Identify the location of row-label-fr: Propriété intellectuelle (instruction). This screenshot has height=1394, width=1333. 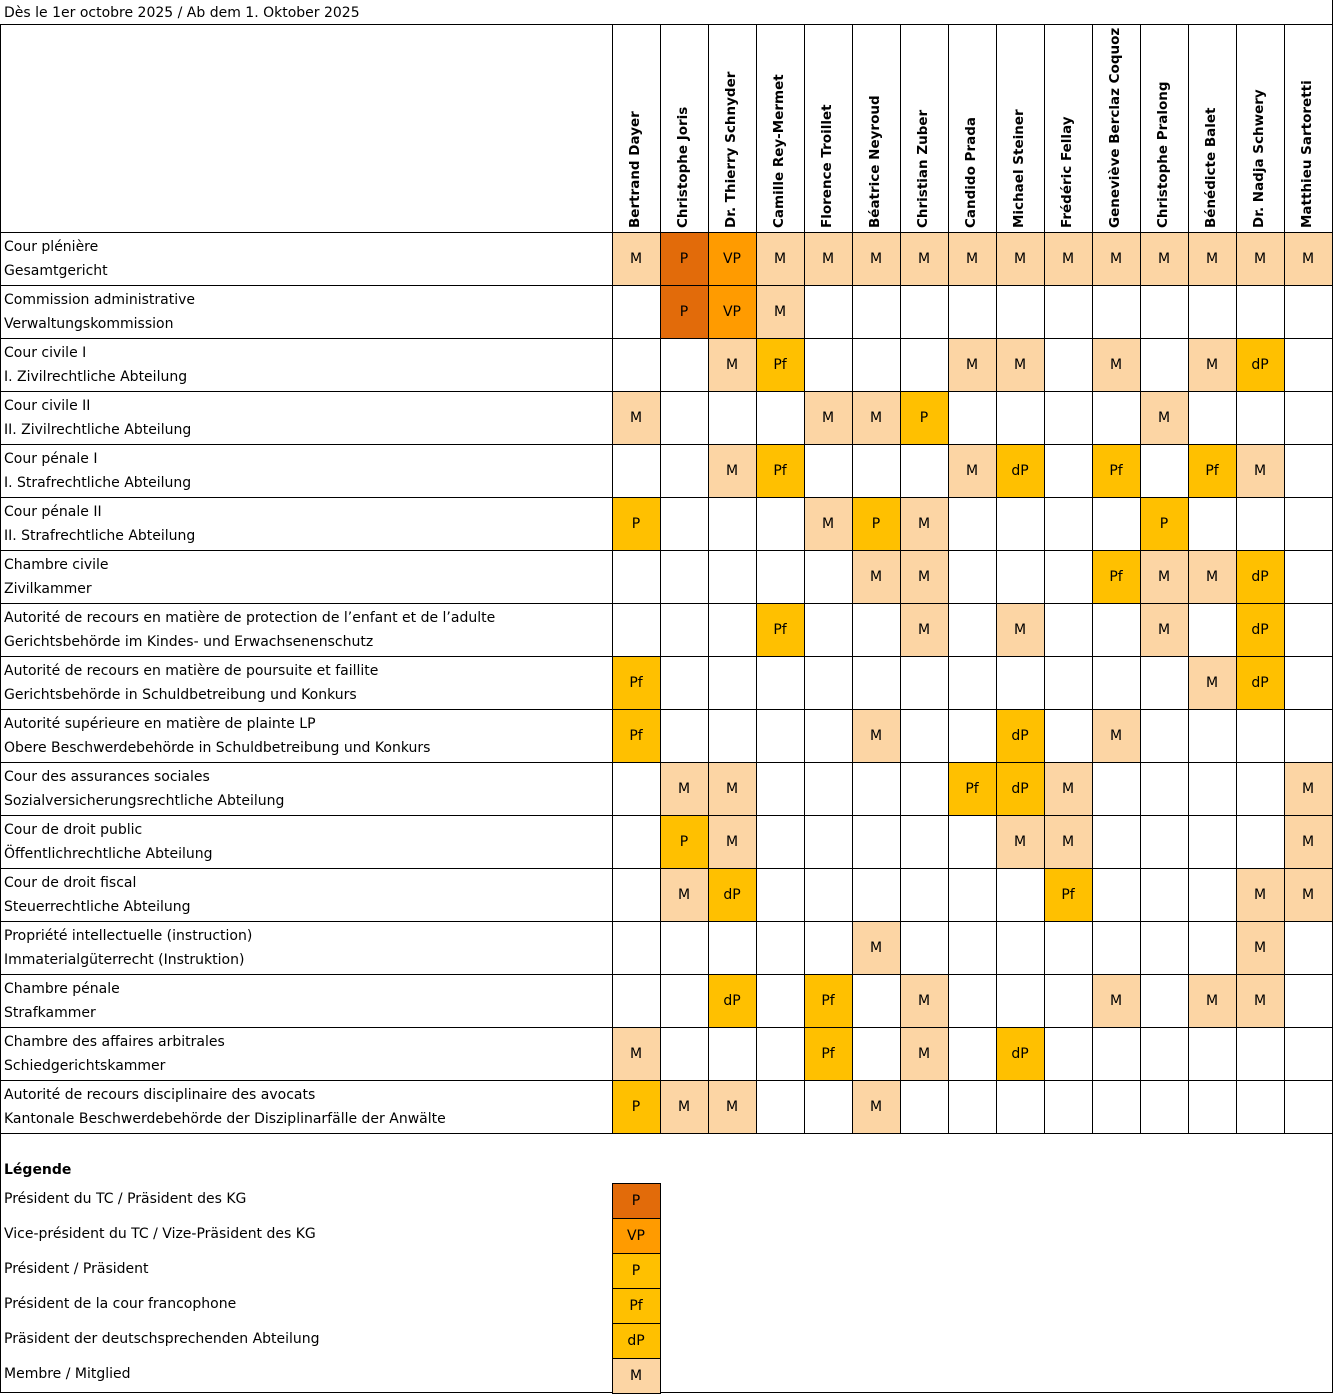
(128, 936).